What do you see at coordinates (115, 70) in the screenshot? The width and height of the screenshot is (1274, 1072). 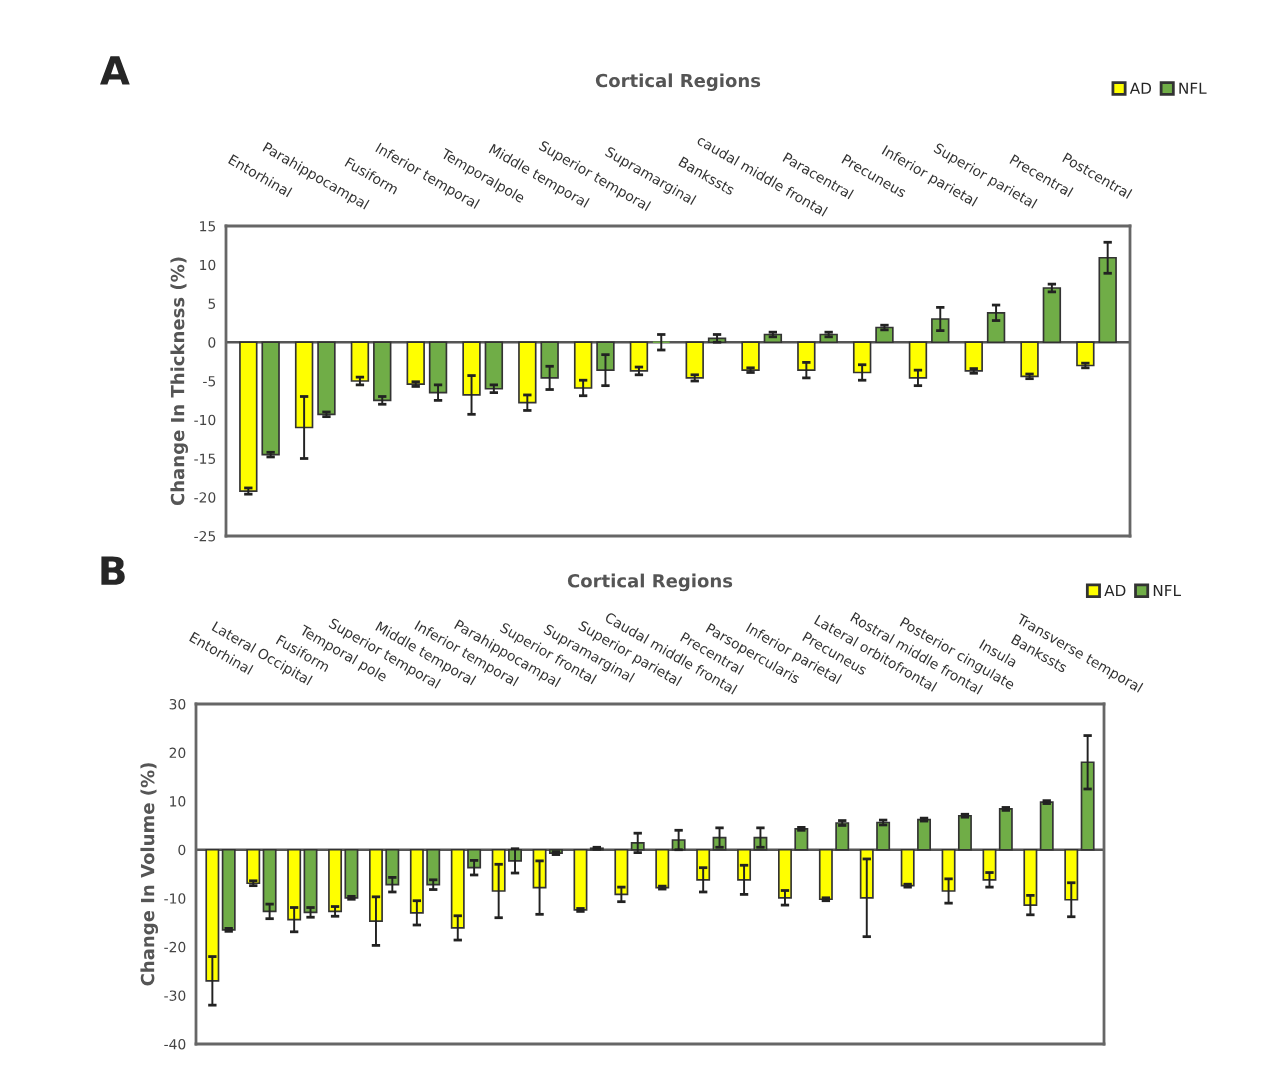 I see `text: A` at bounding box center [115, 70].